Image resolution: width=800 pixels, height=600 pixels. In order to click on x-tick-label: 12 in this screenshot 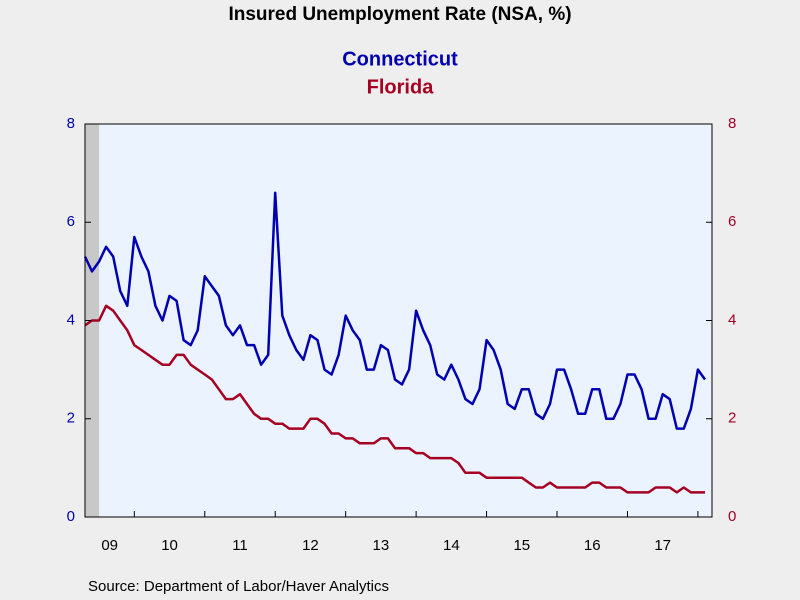, I will do `click(310, 545)`.